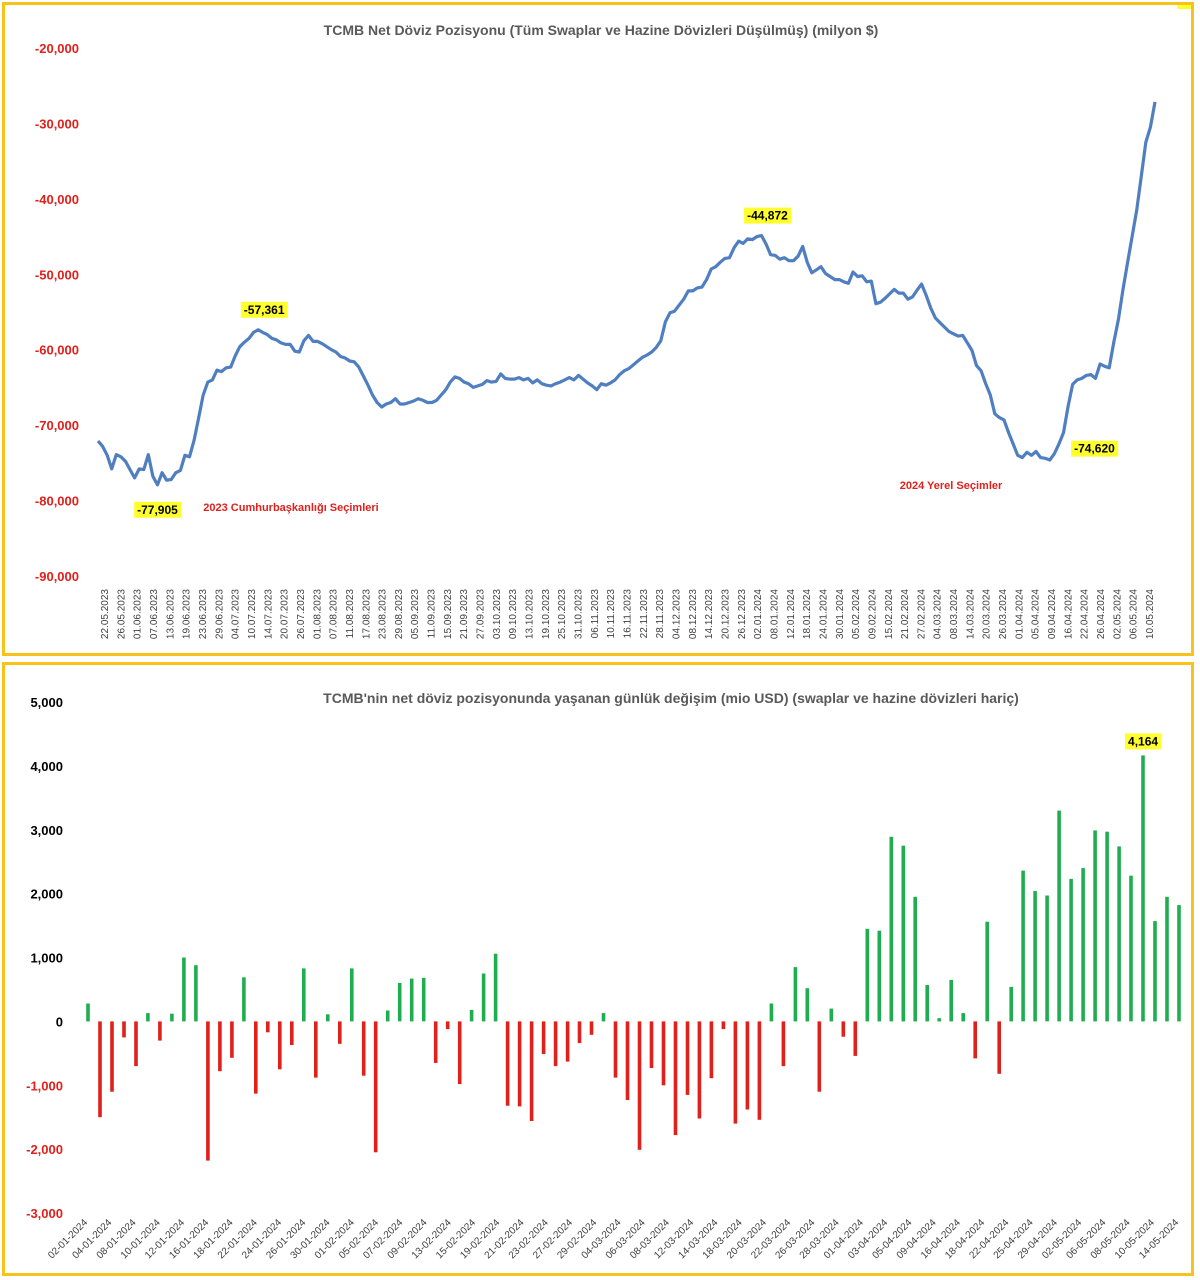  Describe the element at coordinates (203, 614) in the screenshot. I see `x-tick-label: 23.06.2023` at that location.